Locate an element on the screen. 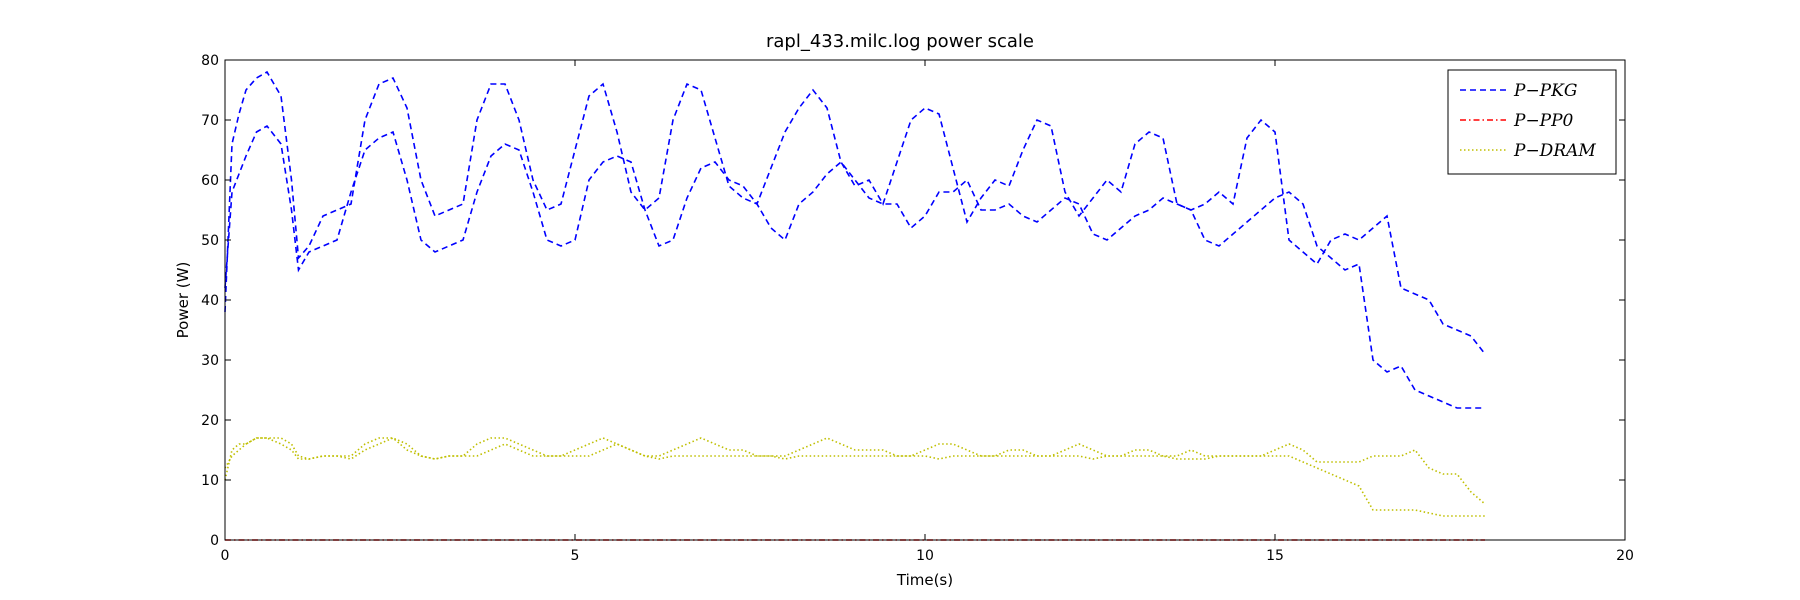  x-tick-label-4: 20 is located at coordinates (1625, 556).